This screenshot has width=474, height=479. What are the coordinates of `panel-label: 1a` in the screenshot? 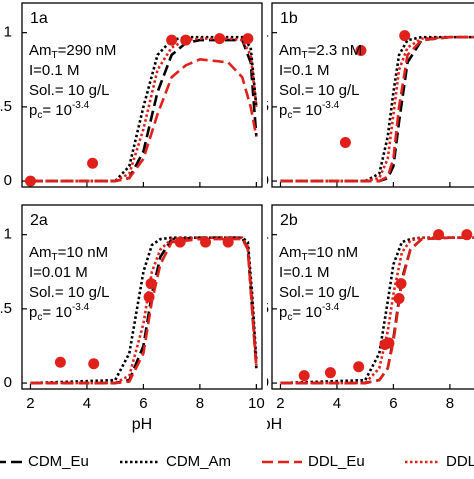 It's located at (39, 18).